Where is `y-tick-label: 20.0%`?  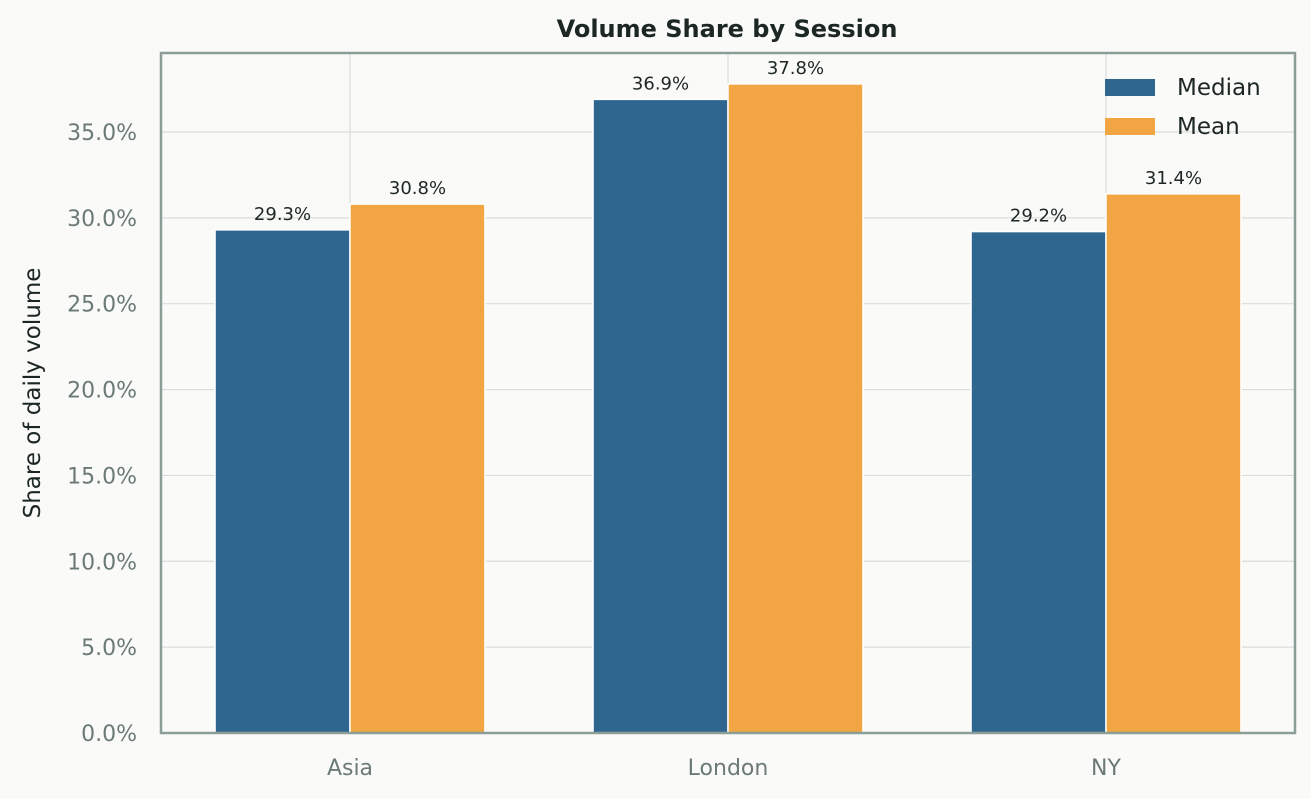 y-tick-label: 20.0% is located at coordinates (102, 391).